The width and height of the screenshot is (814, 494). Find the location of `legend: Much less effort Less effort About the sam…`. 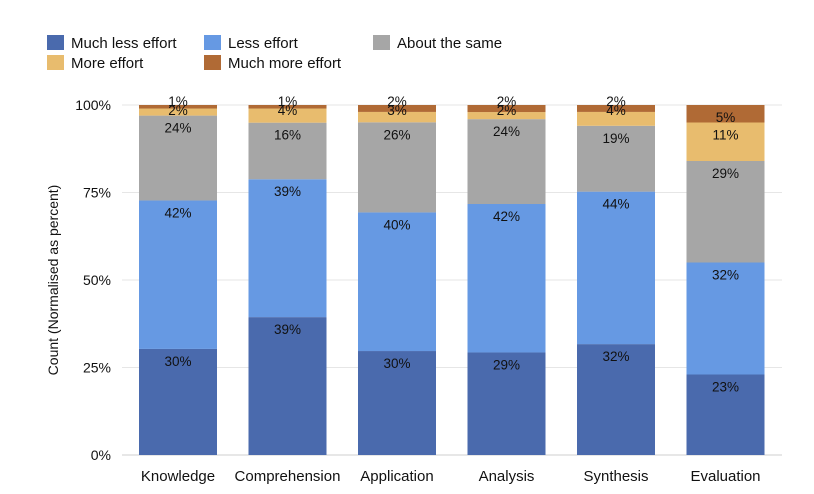

legend: Much less effort Less effort About the sam… is located at coordinates (274, 53).